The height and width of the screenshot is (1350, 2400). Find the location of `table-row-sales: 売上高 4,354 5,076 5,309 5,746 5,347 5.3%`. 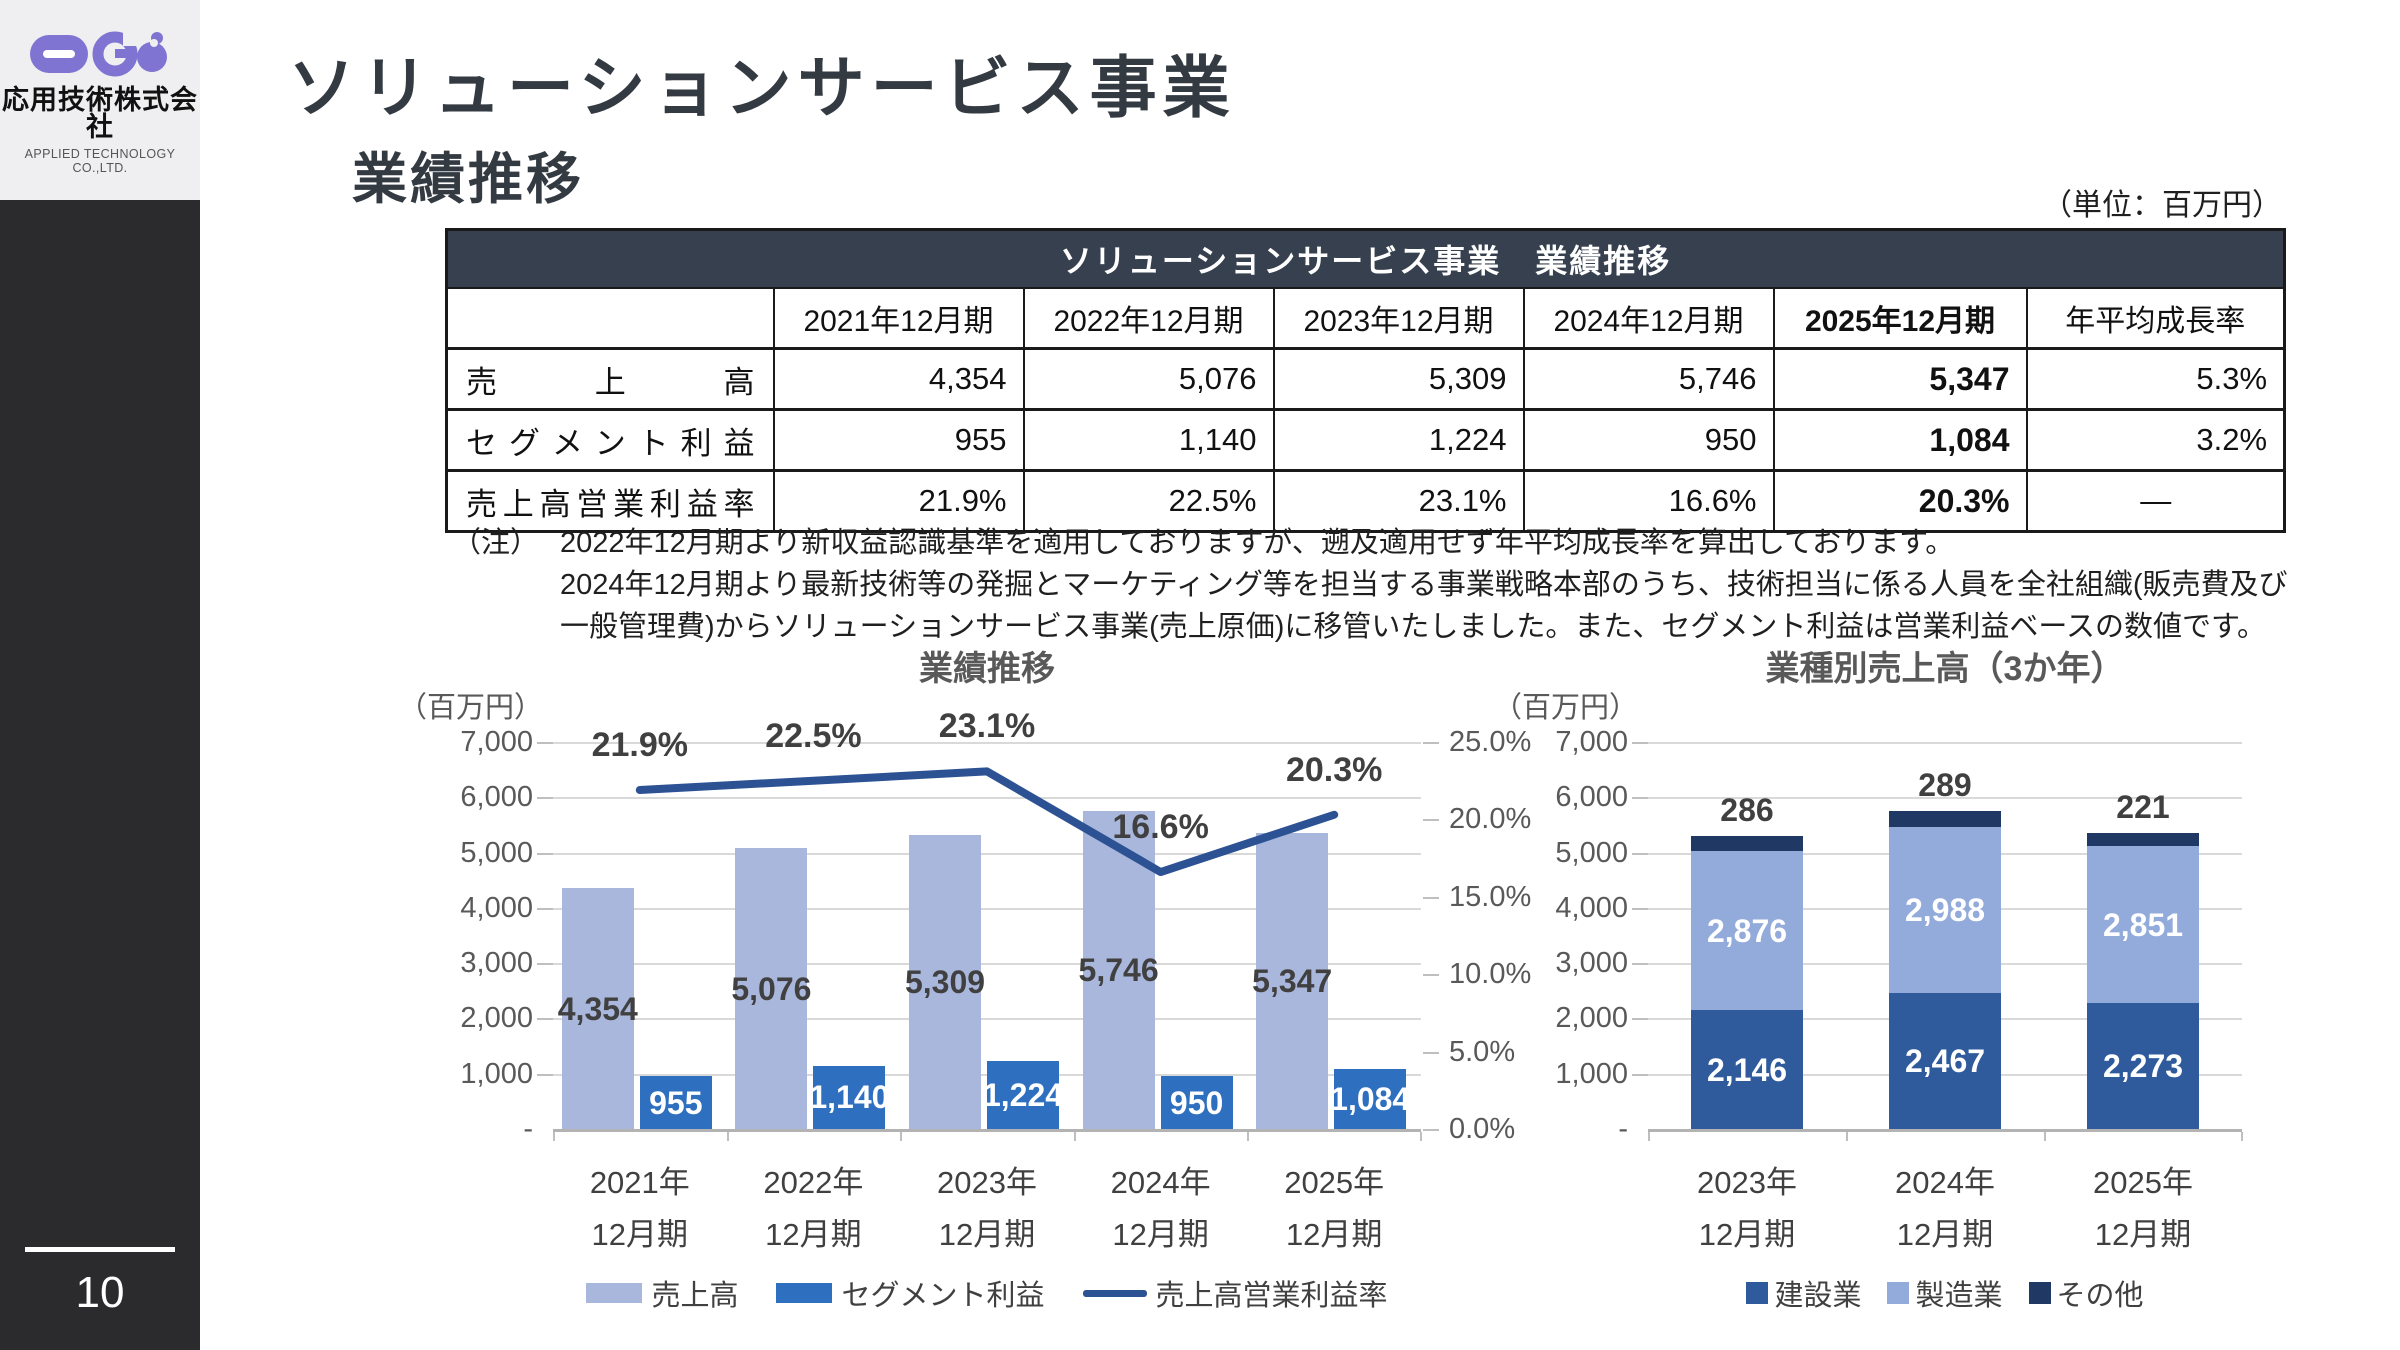

table-row-sales: 売上高 4,354 5,076 5,309 5,746 5,347 5.3% is located at coordinates (1365, 379).